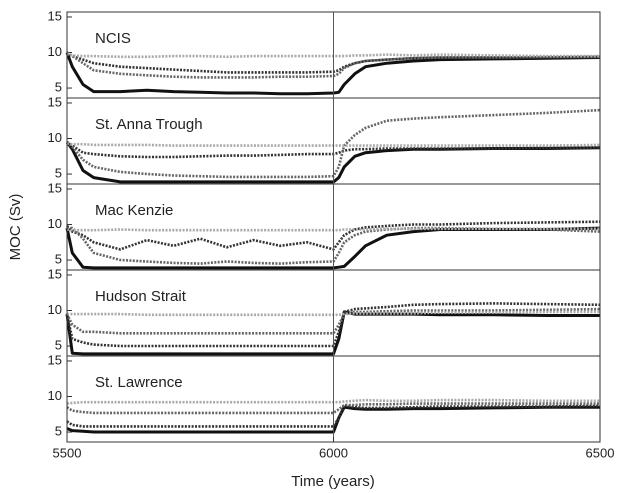 The width and height of the screenshot is (629, 493). What do you see at coordinates (15, 227) in the screenshot?
I see `y-axis-label: MOC (Sv)` at bounding box center [15, 227].